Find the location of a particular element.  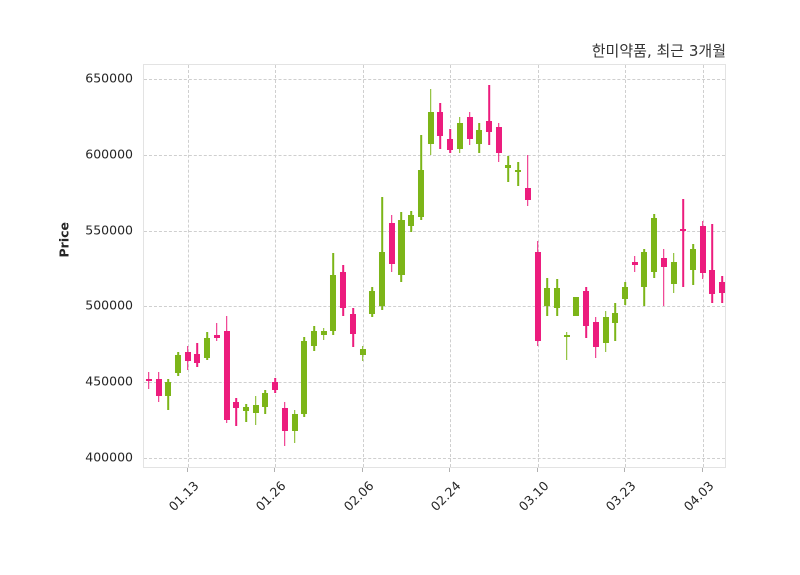

y-axis-tick-label: 550000 is located at coordinates (109, 230).